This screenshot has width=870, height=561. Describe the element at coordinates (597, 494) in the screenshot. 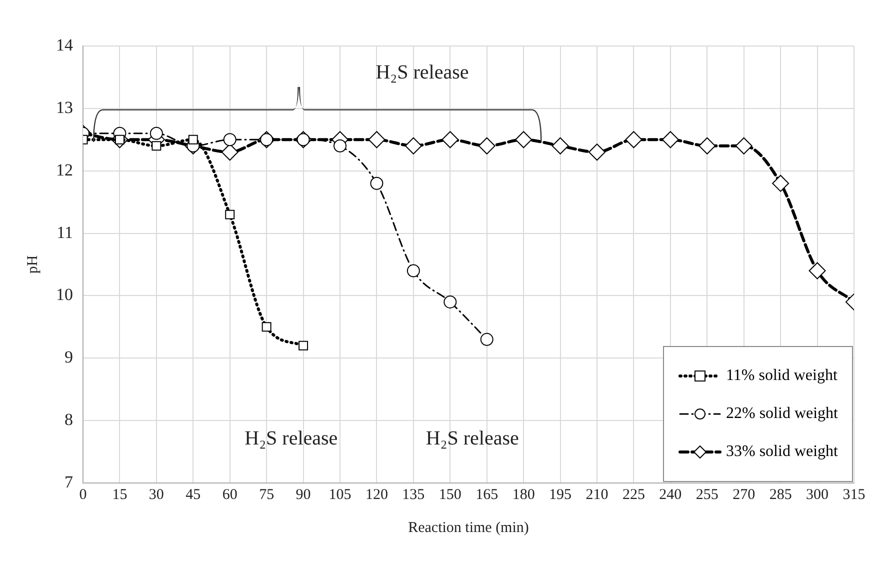

I see `x-tick-label: 210` at that location.